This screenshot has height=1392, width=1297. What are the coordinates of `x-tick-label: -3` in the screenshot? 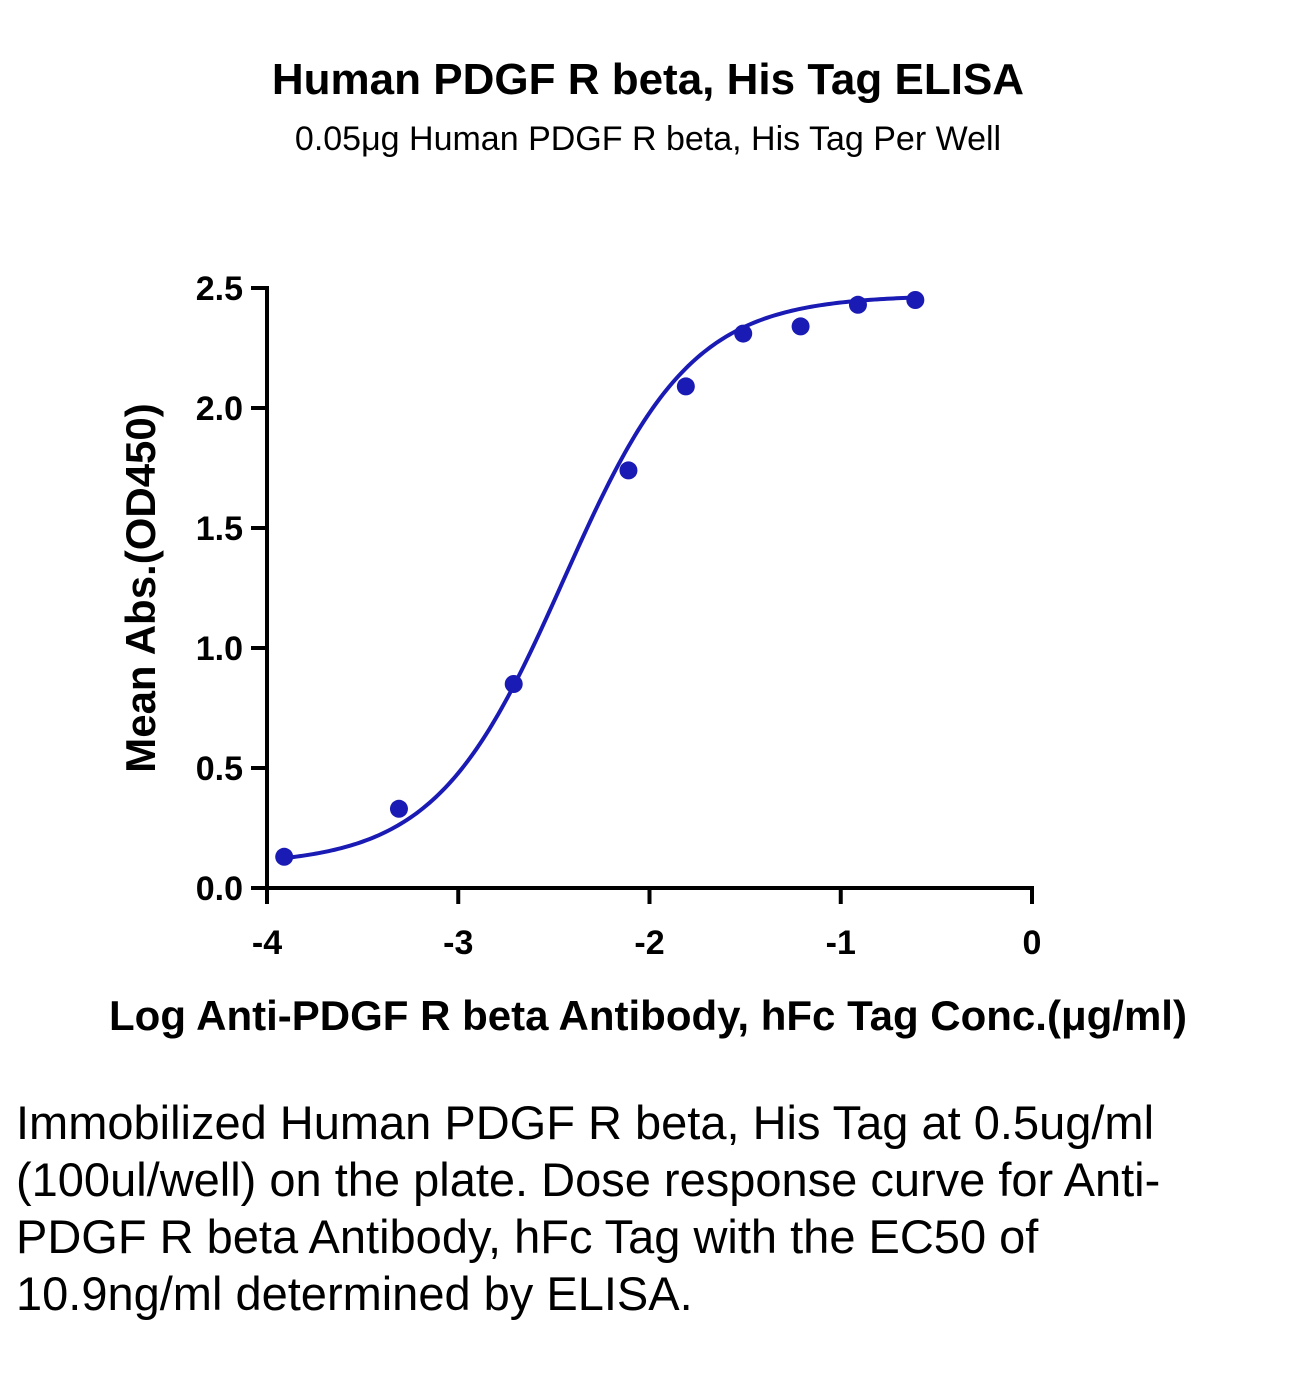 It's located at (458, 943).